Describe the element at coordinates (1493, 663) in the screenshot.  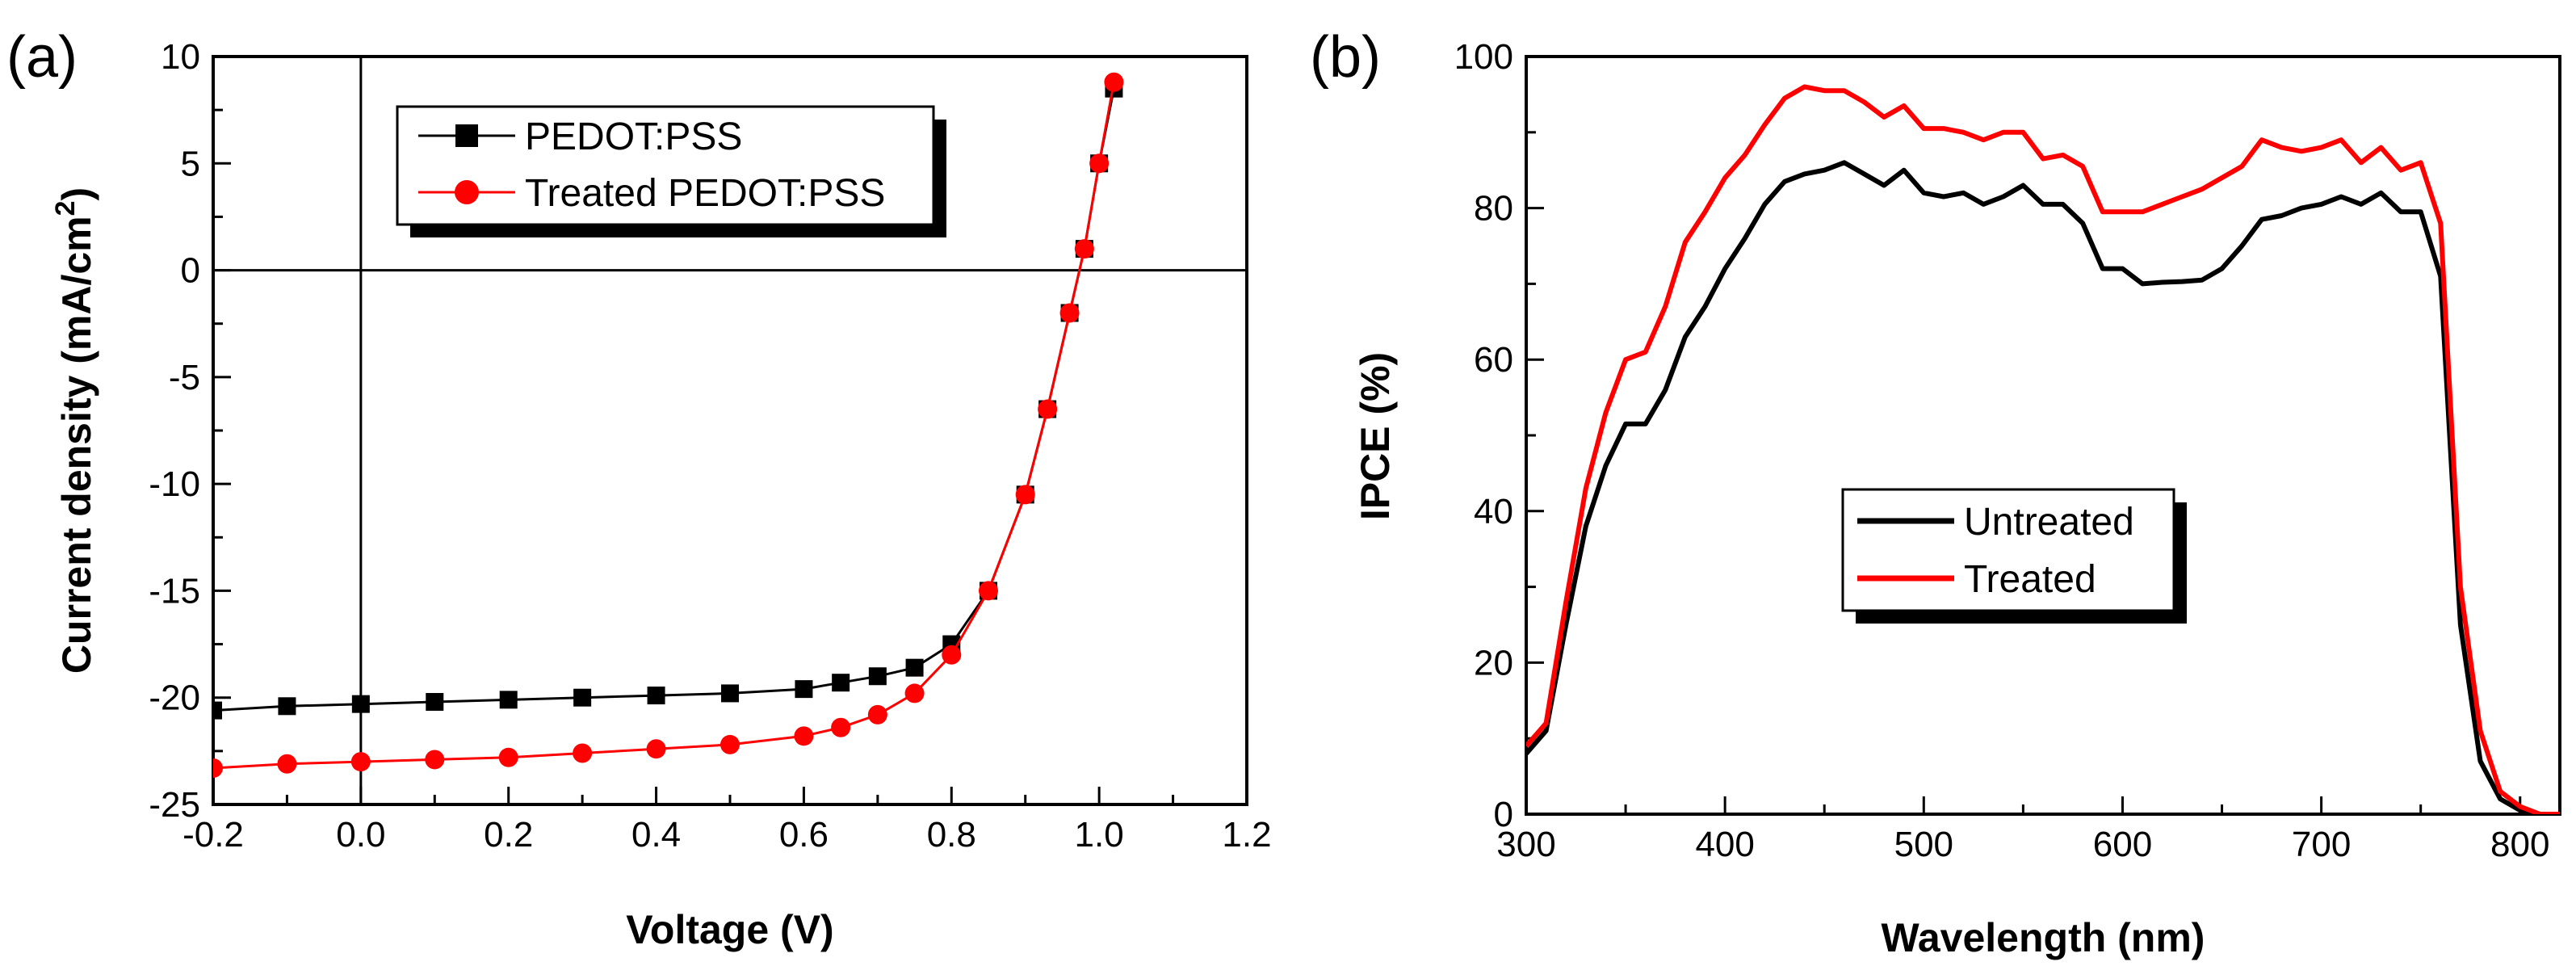
I see `y-tick-label: 20` at that location.